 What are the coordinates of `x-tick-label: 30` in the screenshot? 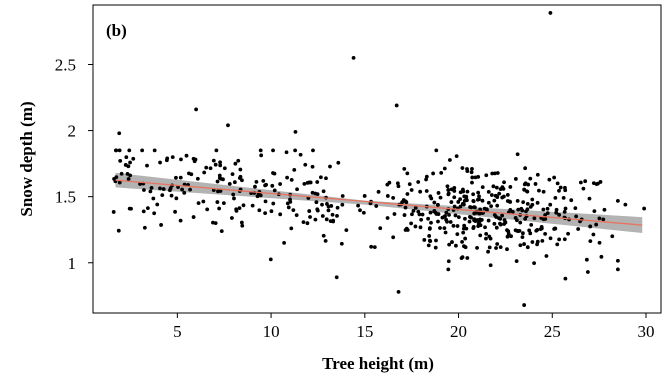 It's located at (646, 331).